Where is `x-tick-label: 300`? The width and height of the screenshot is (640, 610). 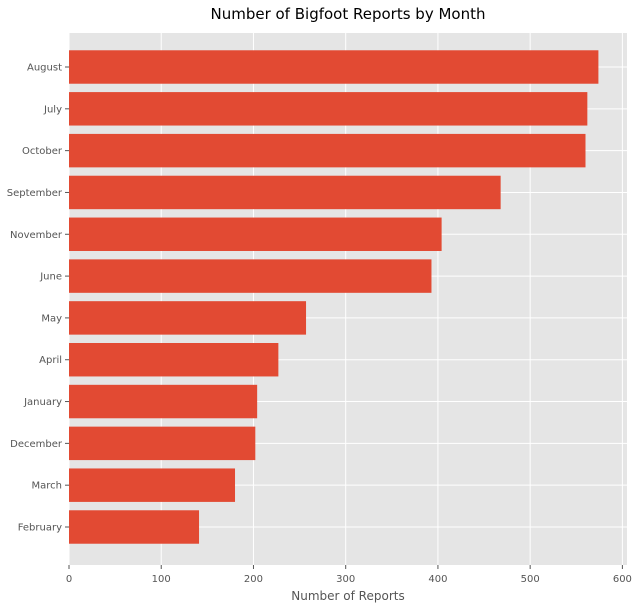 x-tick-label: 300 is located at coordinates (345, 579).